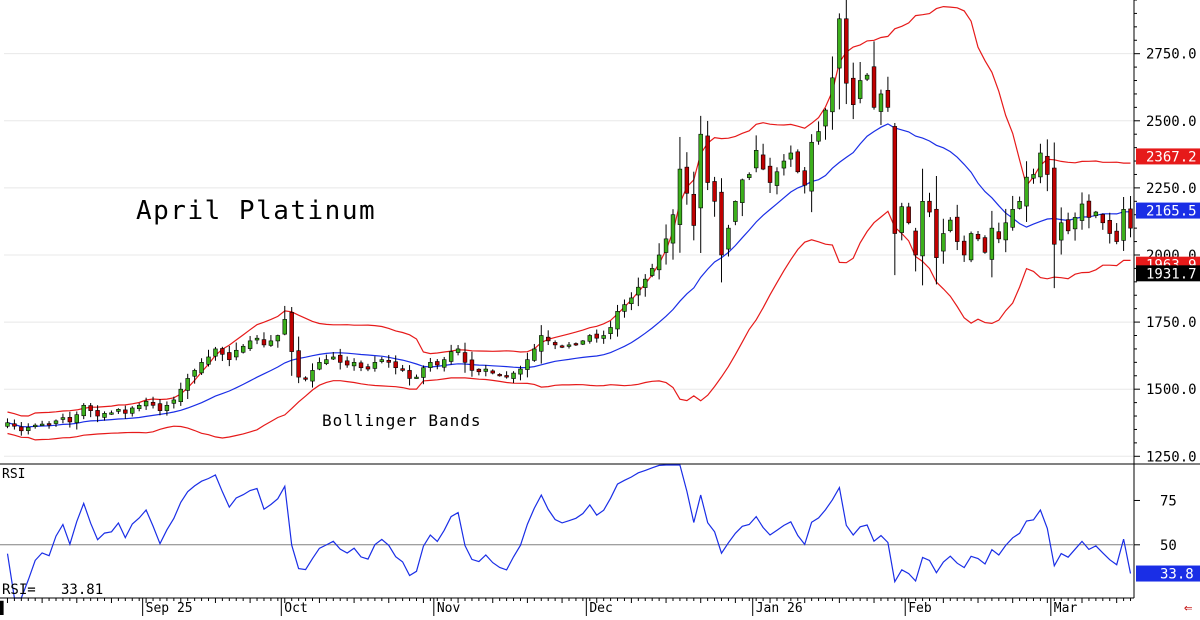  What do you see at coordinates (1168, 210) in the screenshot?
I see `price-label-box` at bounding box center [1168, 210].